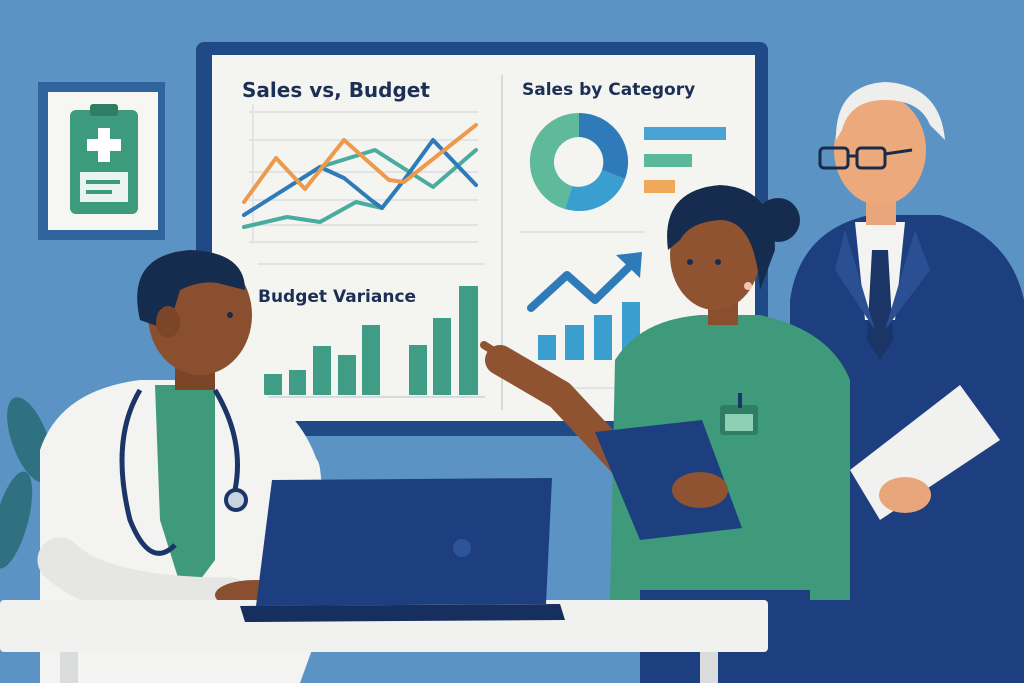 This screenshot has width=1024, height=683. Describe the element at coordinates (554, 160) in the screenshot. I see `donut-slice-green` at that location.